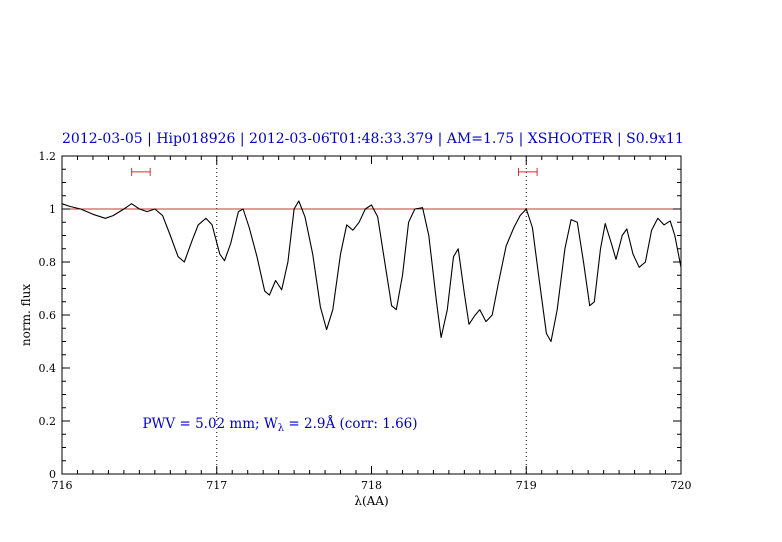 The height and width of the screenshot is (542, 782). What do you see at coordinates (26, 315) in the screenshot?
I see `y-axis-label: norm. flux` at bounding box center [26, 315].